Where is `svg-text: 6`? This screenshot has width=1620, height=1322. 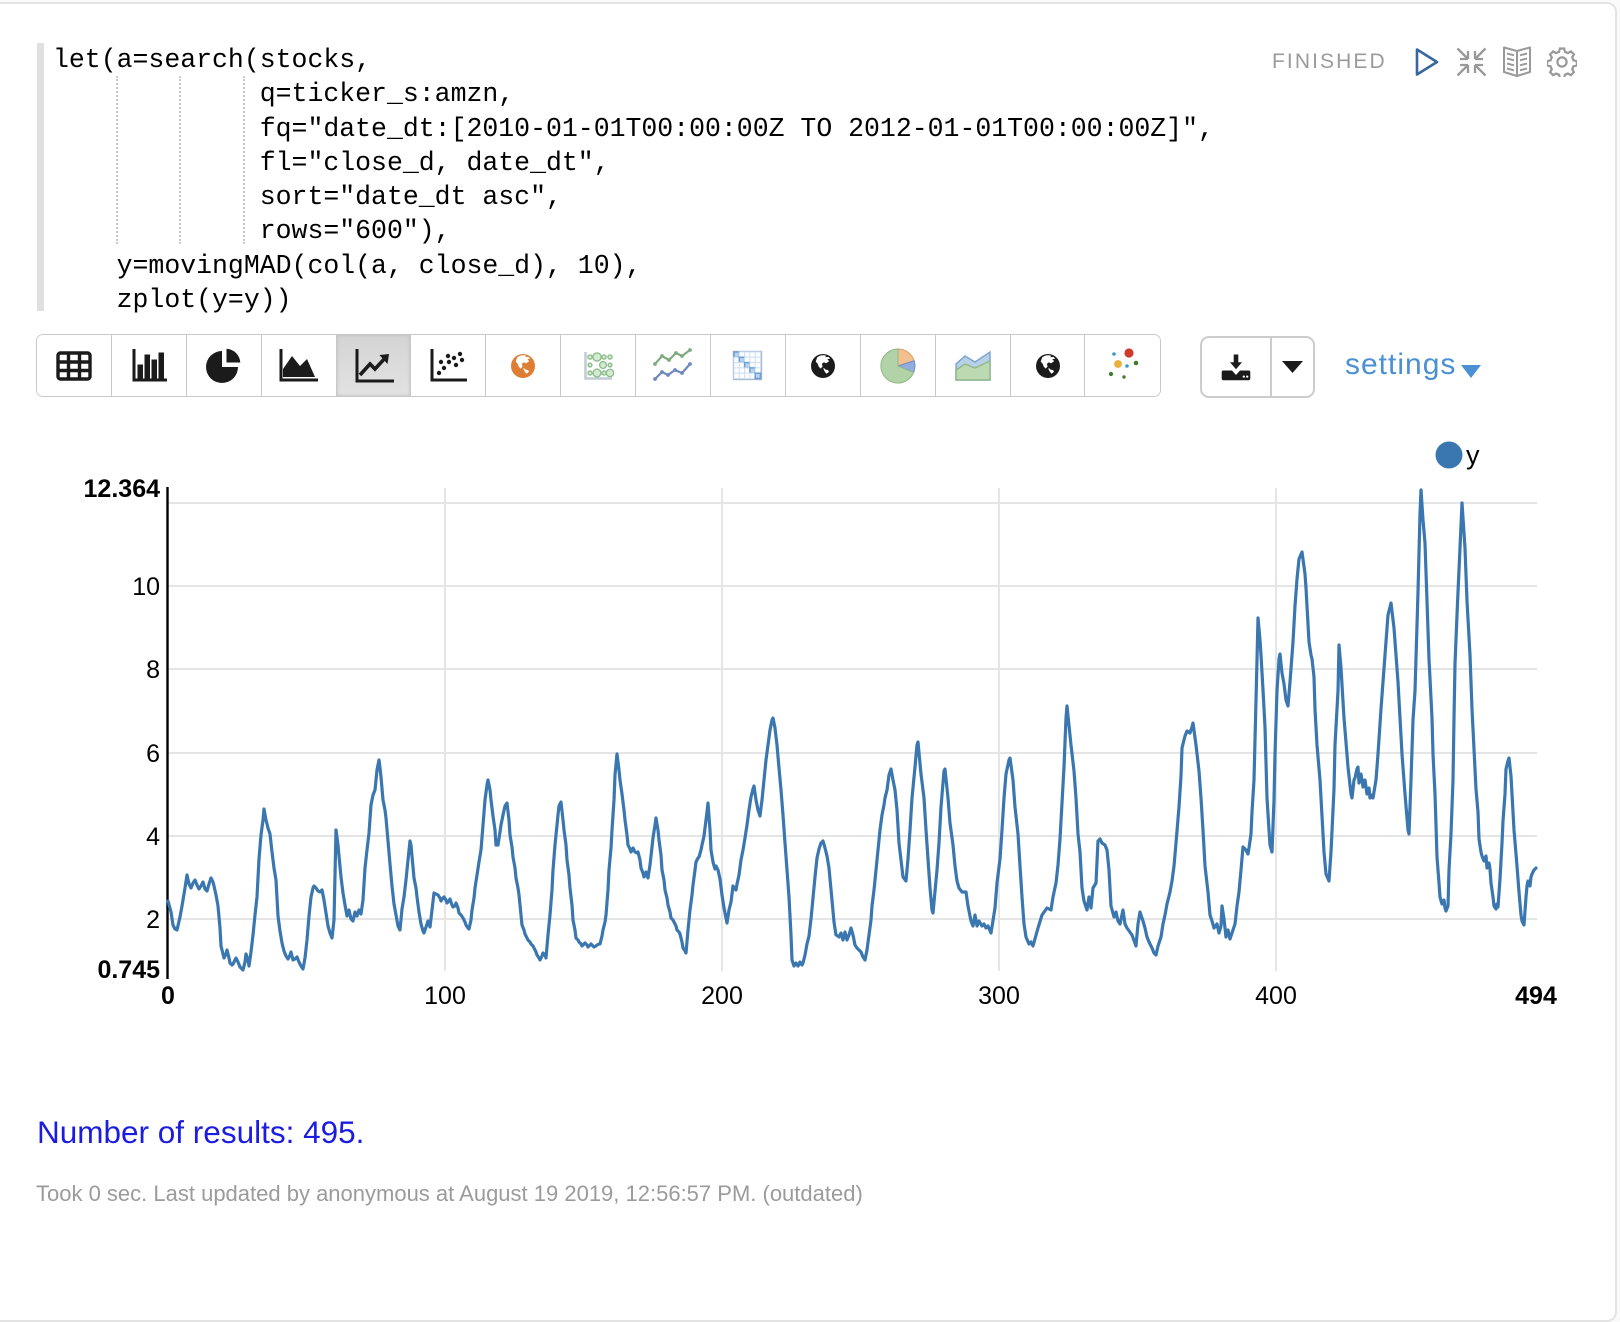 svg-text: 6 is located at coordinates (153, 754).